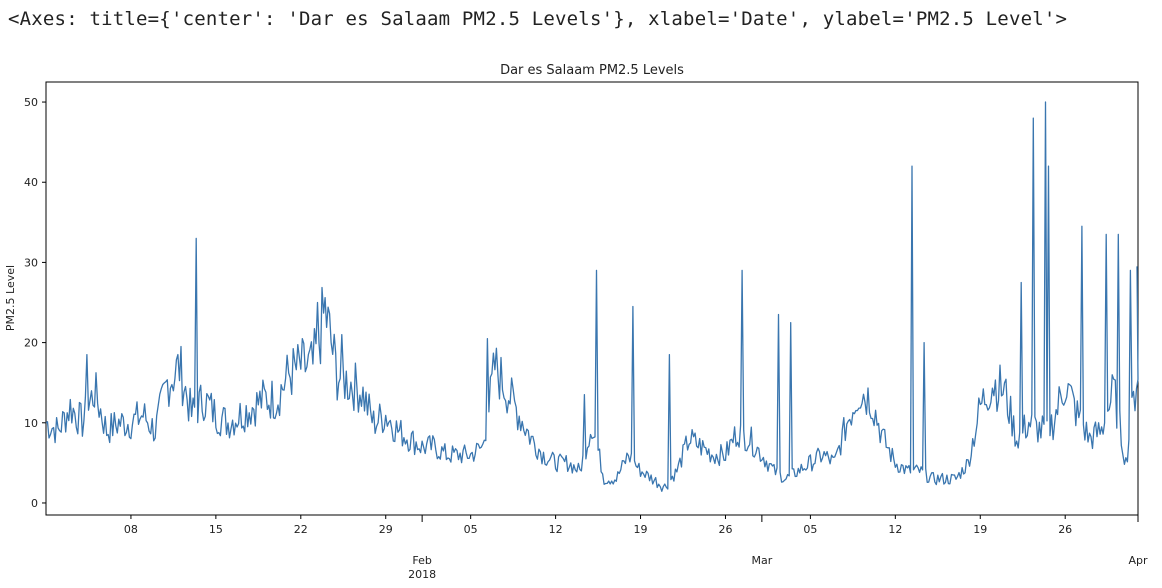 This screenshot has height=588, width=1162. Describe the element at coordinates (761, 560) in the screenshot. I see `x-major-tick-label: Mar` at that location.